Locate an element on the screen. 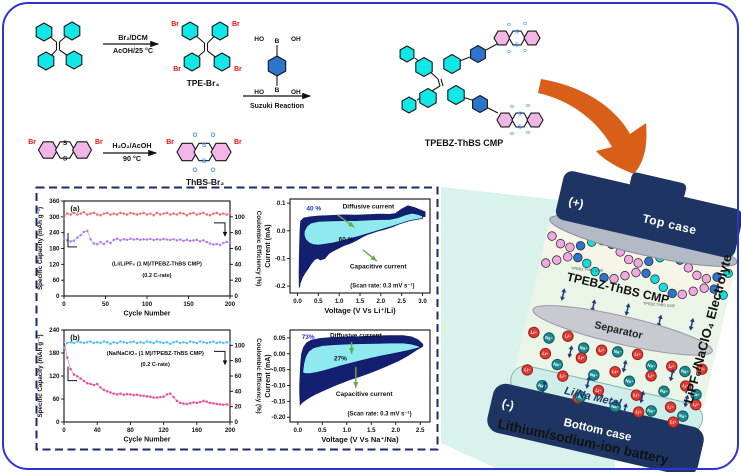  svg-text: 0.00 is located at coordinates (279, 354).